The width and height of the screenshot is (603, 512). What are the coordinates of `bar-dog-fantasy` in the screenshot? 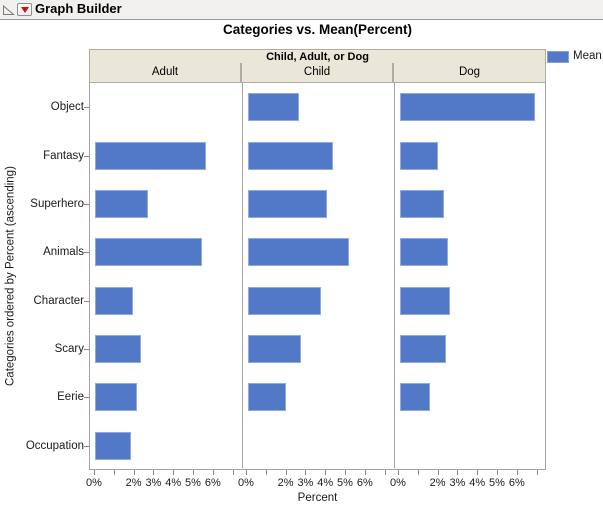 It's located at (419, 155).